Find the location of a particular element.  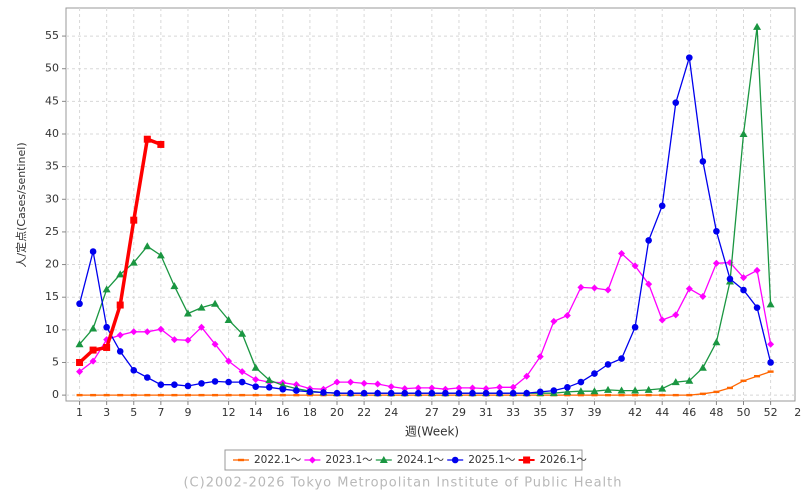

y-tick-label: 0 is located at coordinates (55, 394).